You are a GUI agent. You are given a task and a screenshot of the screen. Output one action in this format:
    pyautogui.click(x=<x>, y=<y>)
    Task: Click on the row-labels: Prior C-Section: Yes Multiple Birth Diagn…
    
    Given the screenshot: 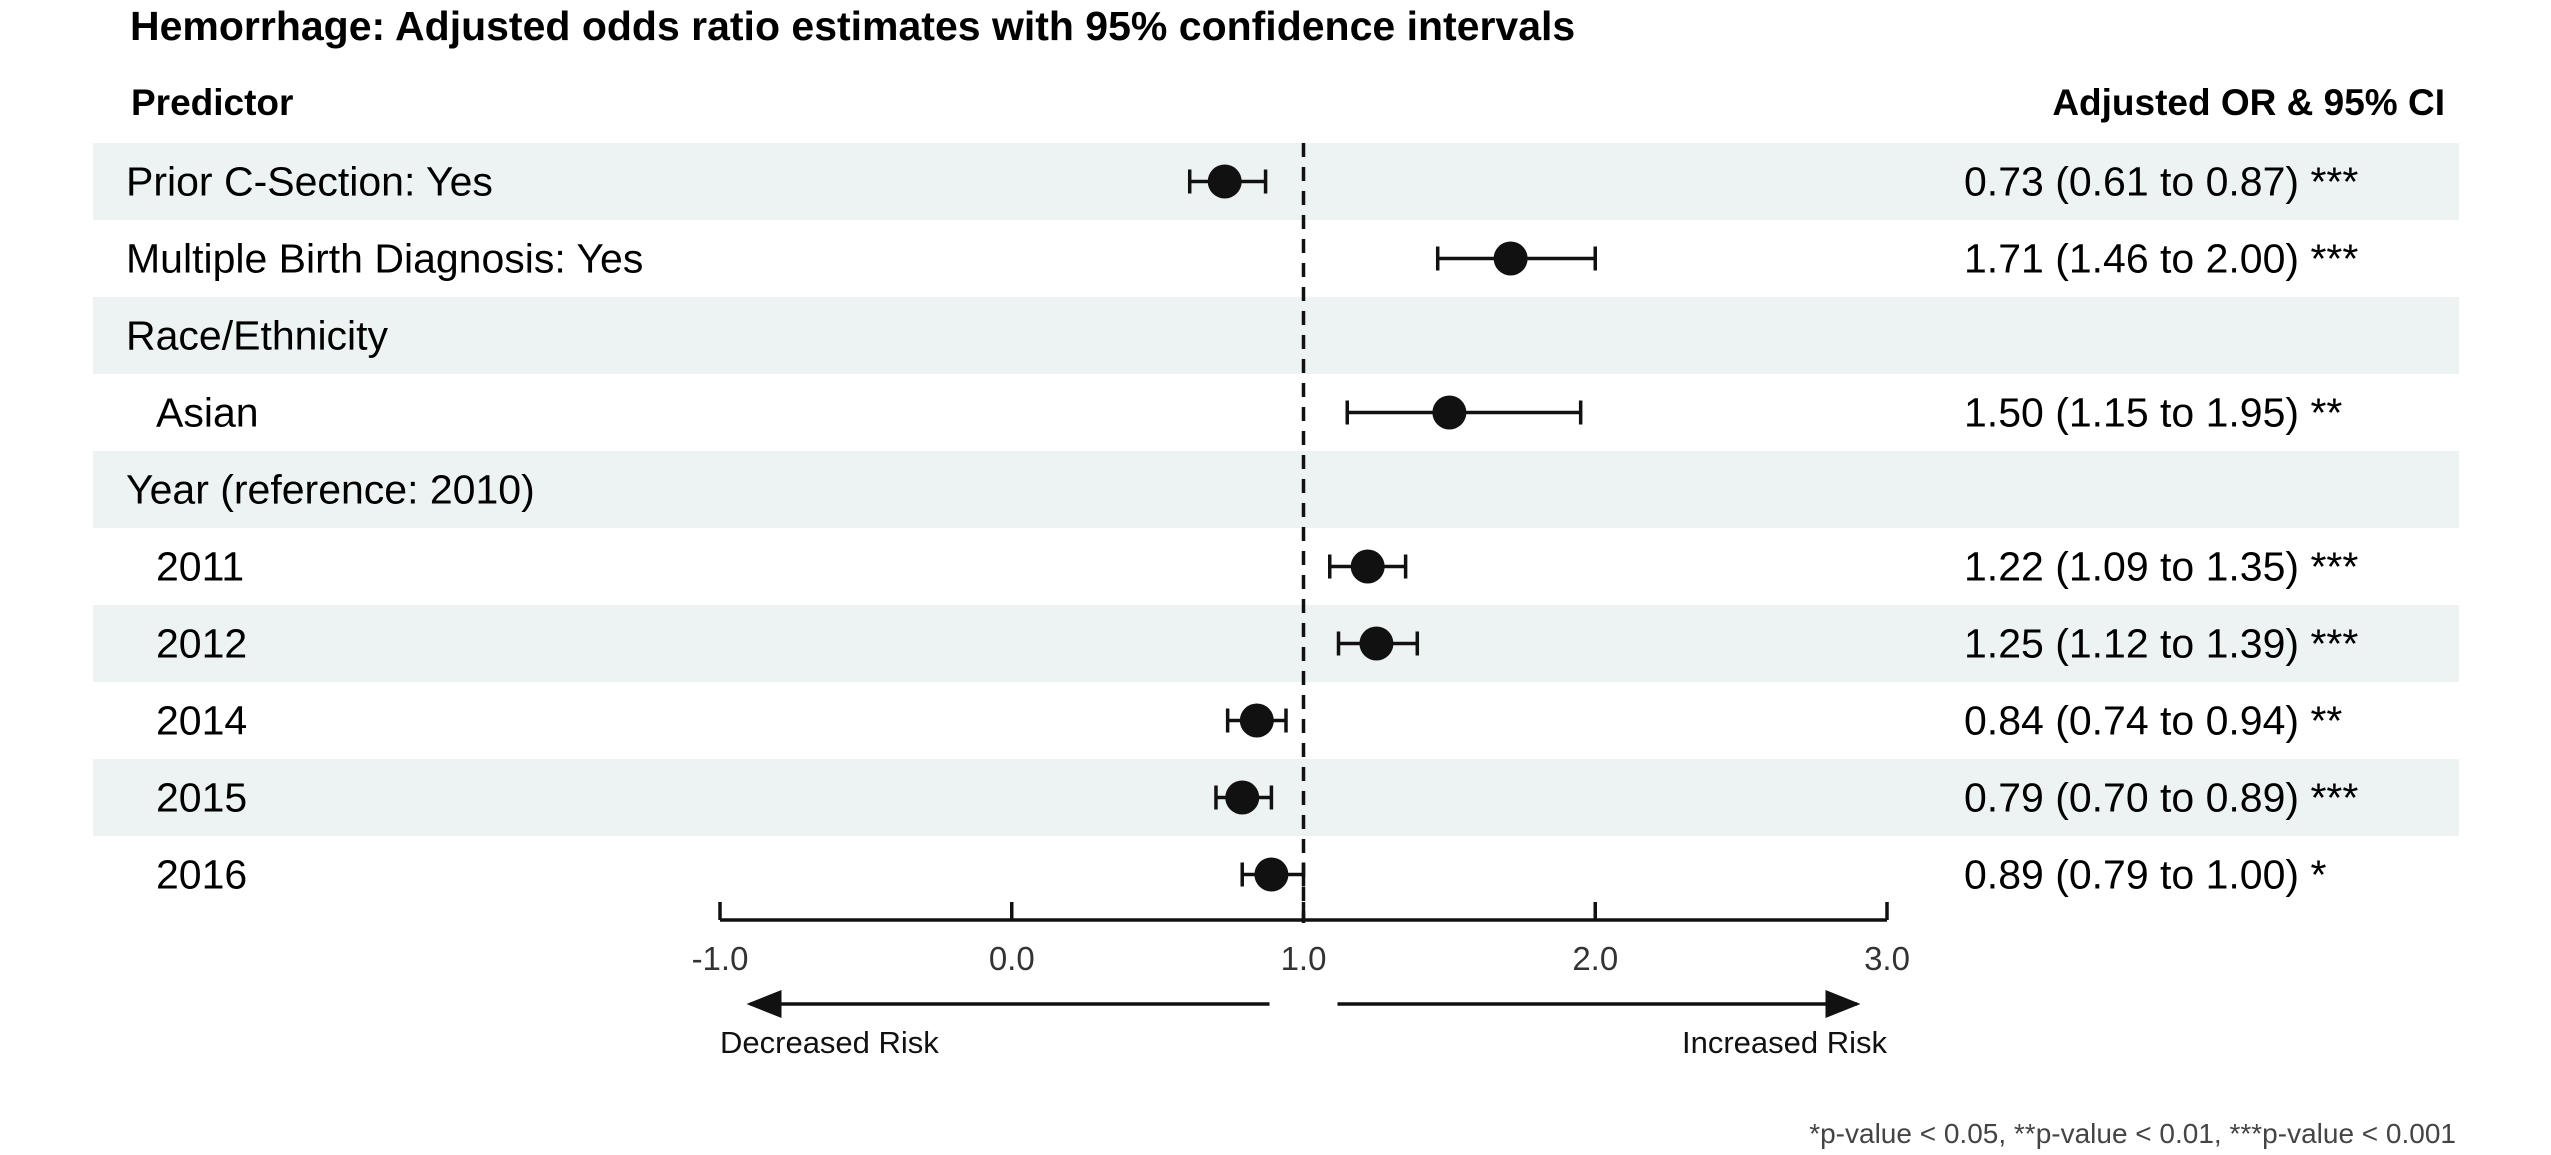 What is the action you would take?
    pyautogui.click(x=384, y=528)
    